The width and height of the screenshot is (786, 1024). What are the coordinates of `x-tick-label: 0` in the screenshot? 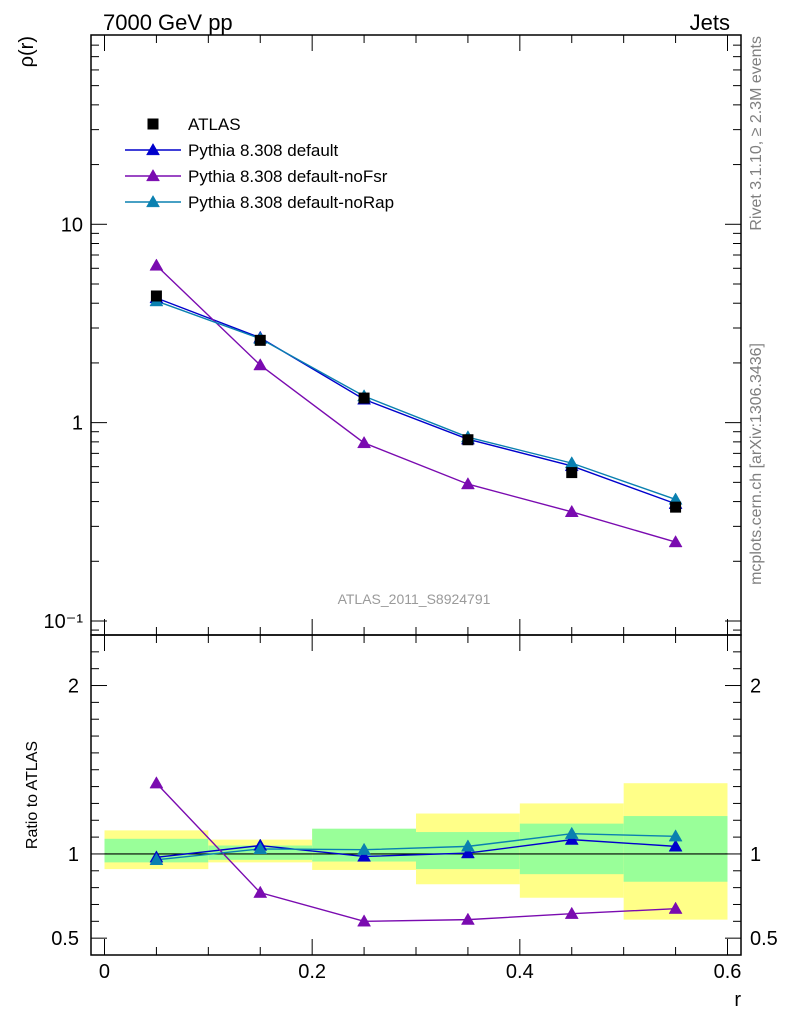 It's located at (104, 972).